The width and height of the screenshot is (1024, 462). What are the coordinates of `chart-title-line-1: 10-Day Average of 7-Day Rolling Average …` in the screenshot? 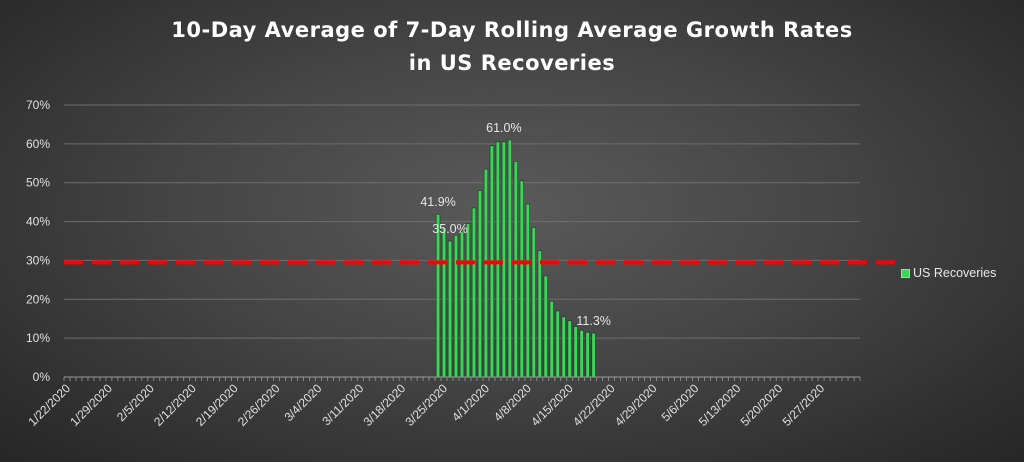 It's located at (512, 30).